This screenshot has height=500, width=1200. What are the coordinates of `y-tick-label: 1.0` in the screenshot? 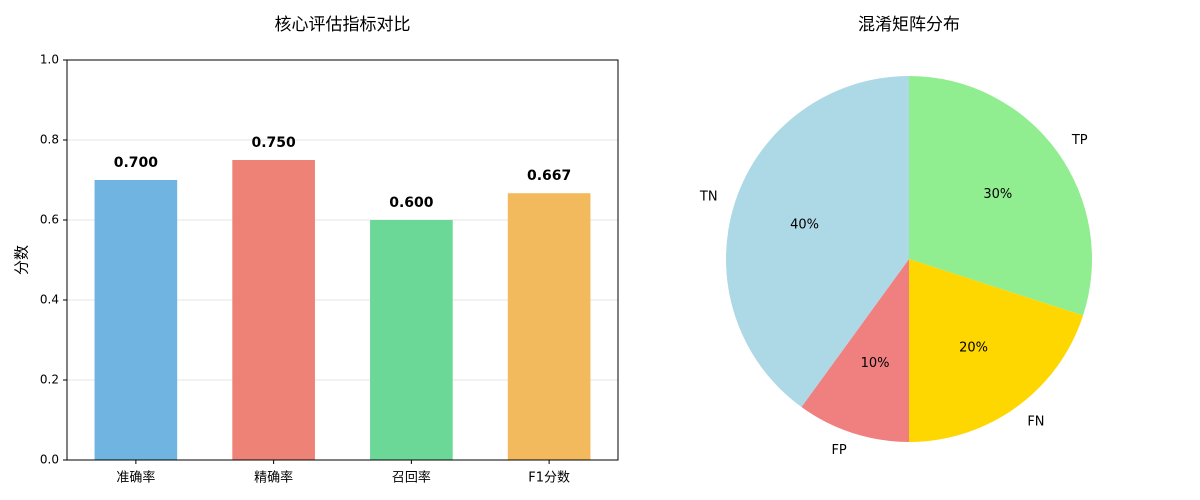 It's located at (49, 60).